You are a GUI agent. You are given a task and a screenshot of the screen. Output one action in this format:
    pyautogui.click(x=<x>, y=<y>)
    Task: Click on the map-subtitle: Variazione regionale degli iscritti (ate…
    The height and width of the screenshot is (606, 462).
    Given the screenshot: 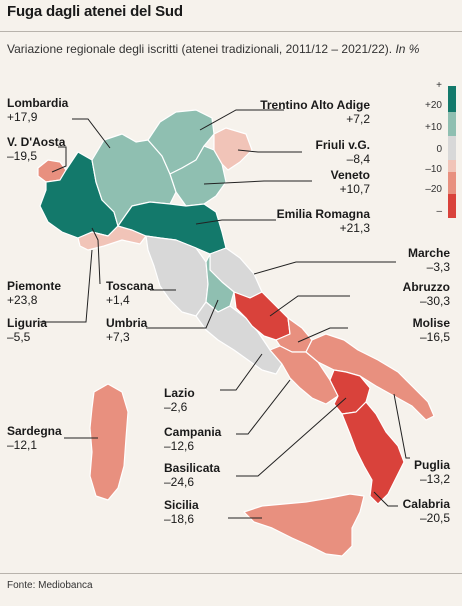 What is the action you would take?
    pyautogui.click(x=217, y=49)
    